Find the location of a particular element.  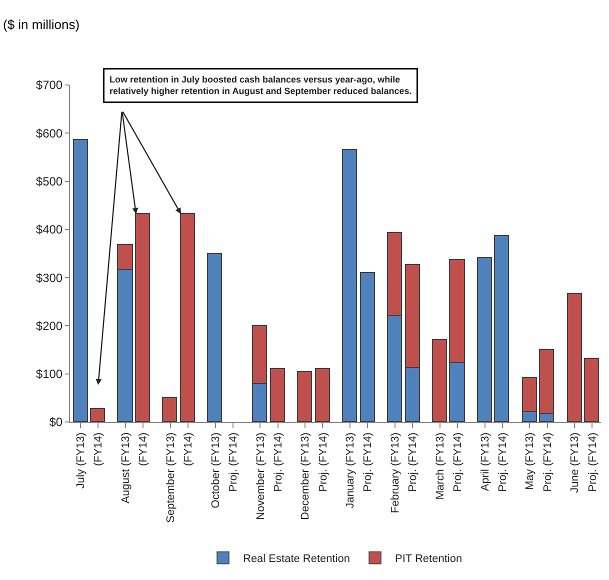

y-tick-label: $500 is located at coordinates (49, 181).